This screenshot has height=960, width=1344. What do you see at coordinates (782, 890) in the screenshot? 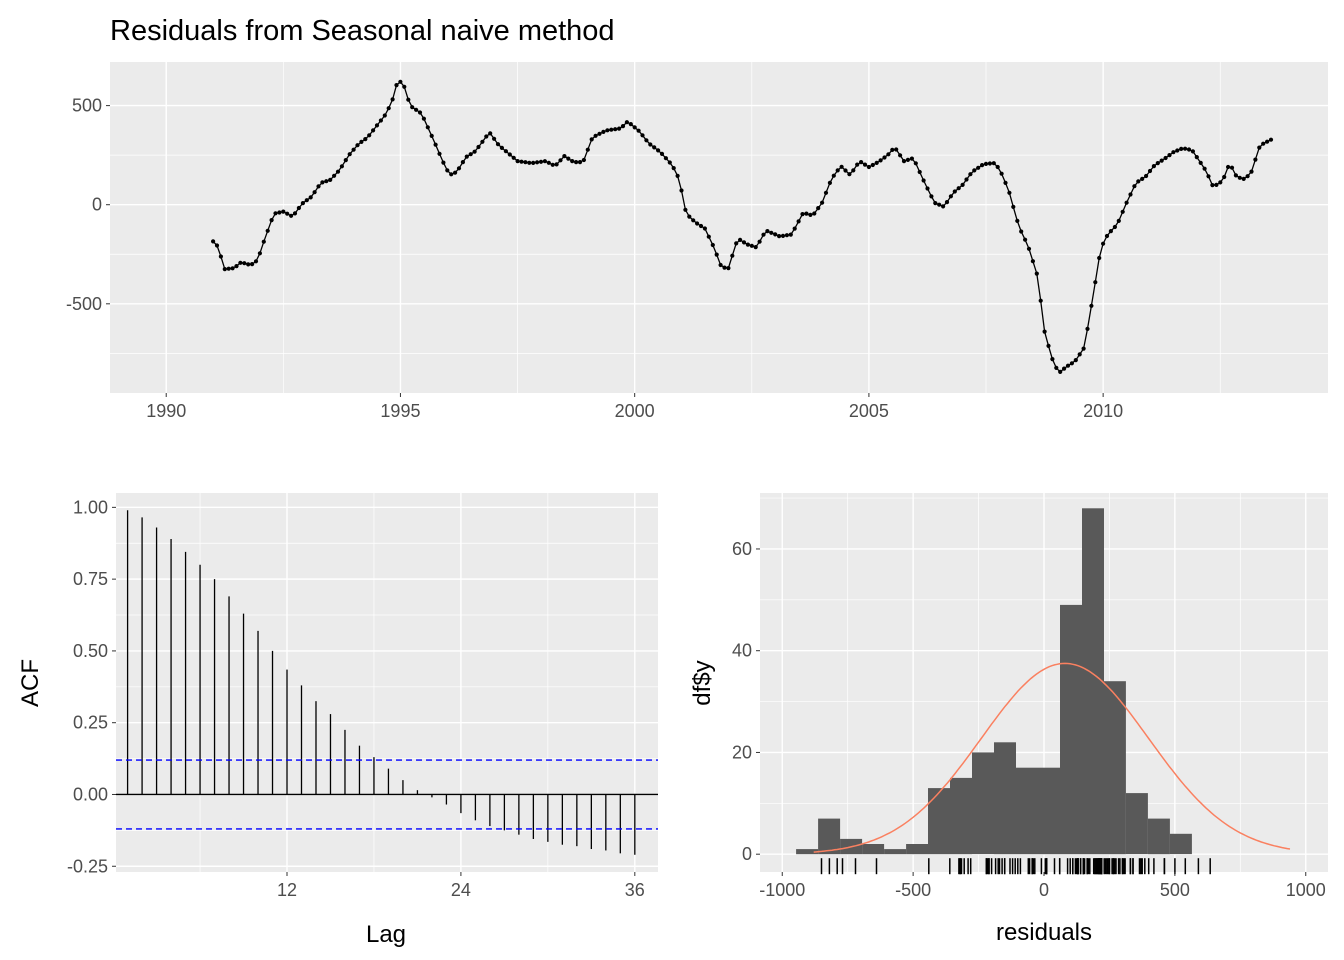
I see `x-tick-label: -1000` at bounding box center [782, 890].